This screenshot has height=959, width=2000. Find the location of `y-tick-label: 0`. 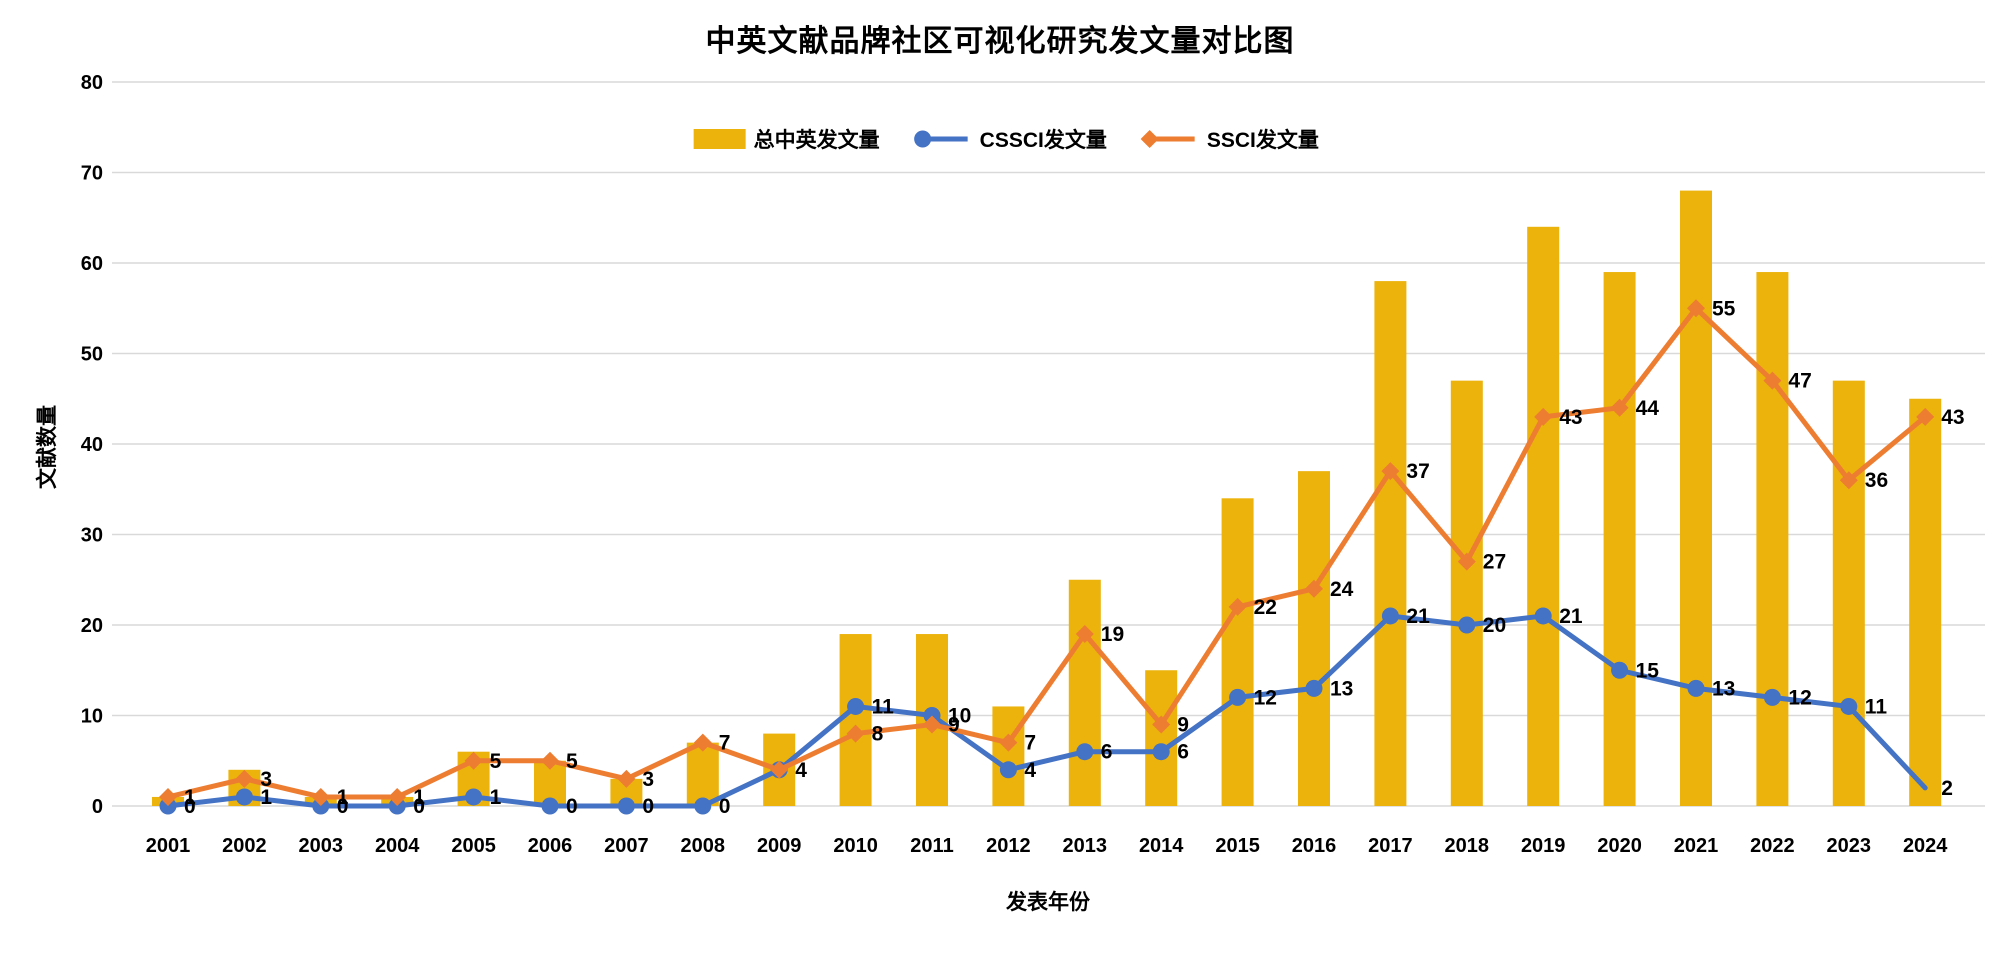

y-tick-label: 0 is located at coordinates (97, 807).